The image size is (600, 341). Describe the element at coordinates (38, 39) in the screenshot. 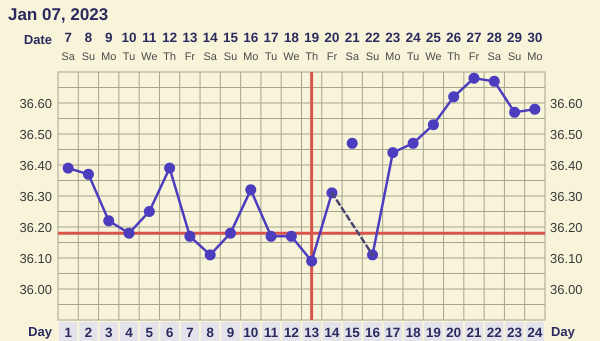

I see `x2-axis-title: Date` at that location.